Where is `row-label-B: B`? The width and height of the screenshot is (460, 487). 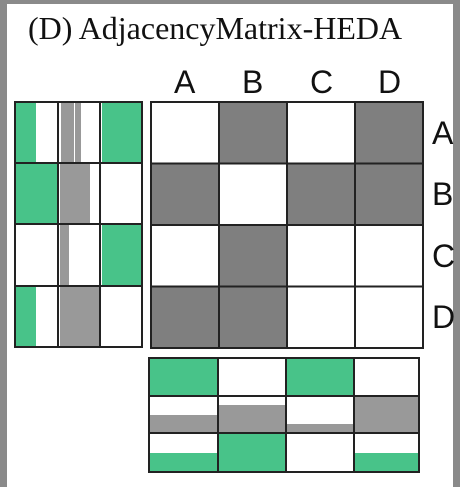
row-label-B: B is located at coordinates (443, 194).